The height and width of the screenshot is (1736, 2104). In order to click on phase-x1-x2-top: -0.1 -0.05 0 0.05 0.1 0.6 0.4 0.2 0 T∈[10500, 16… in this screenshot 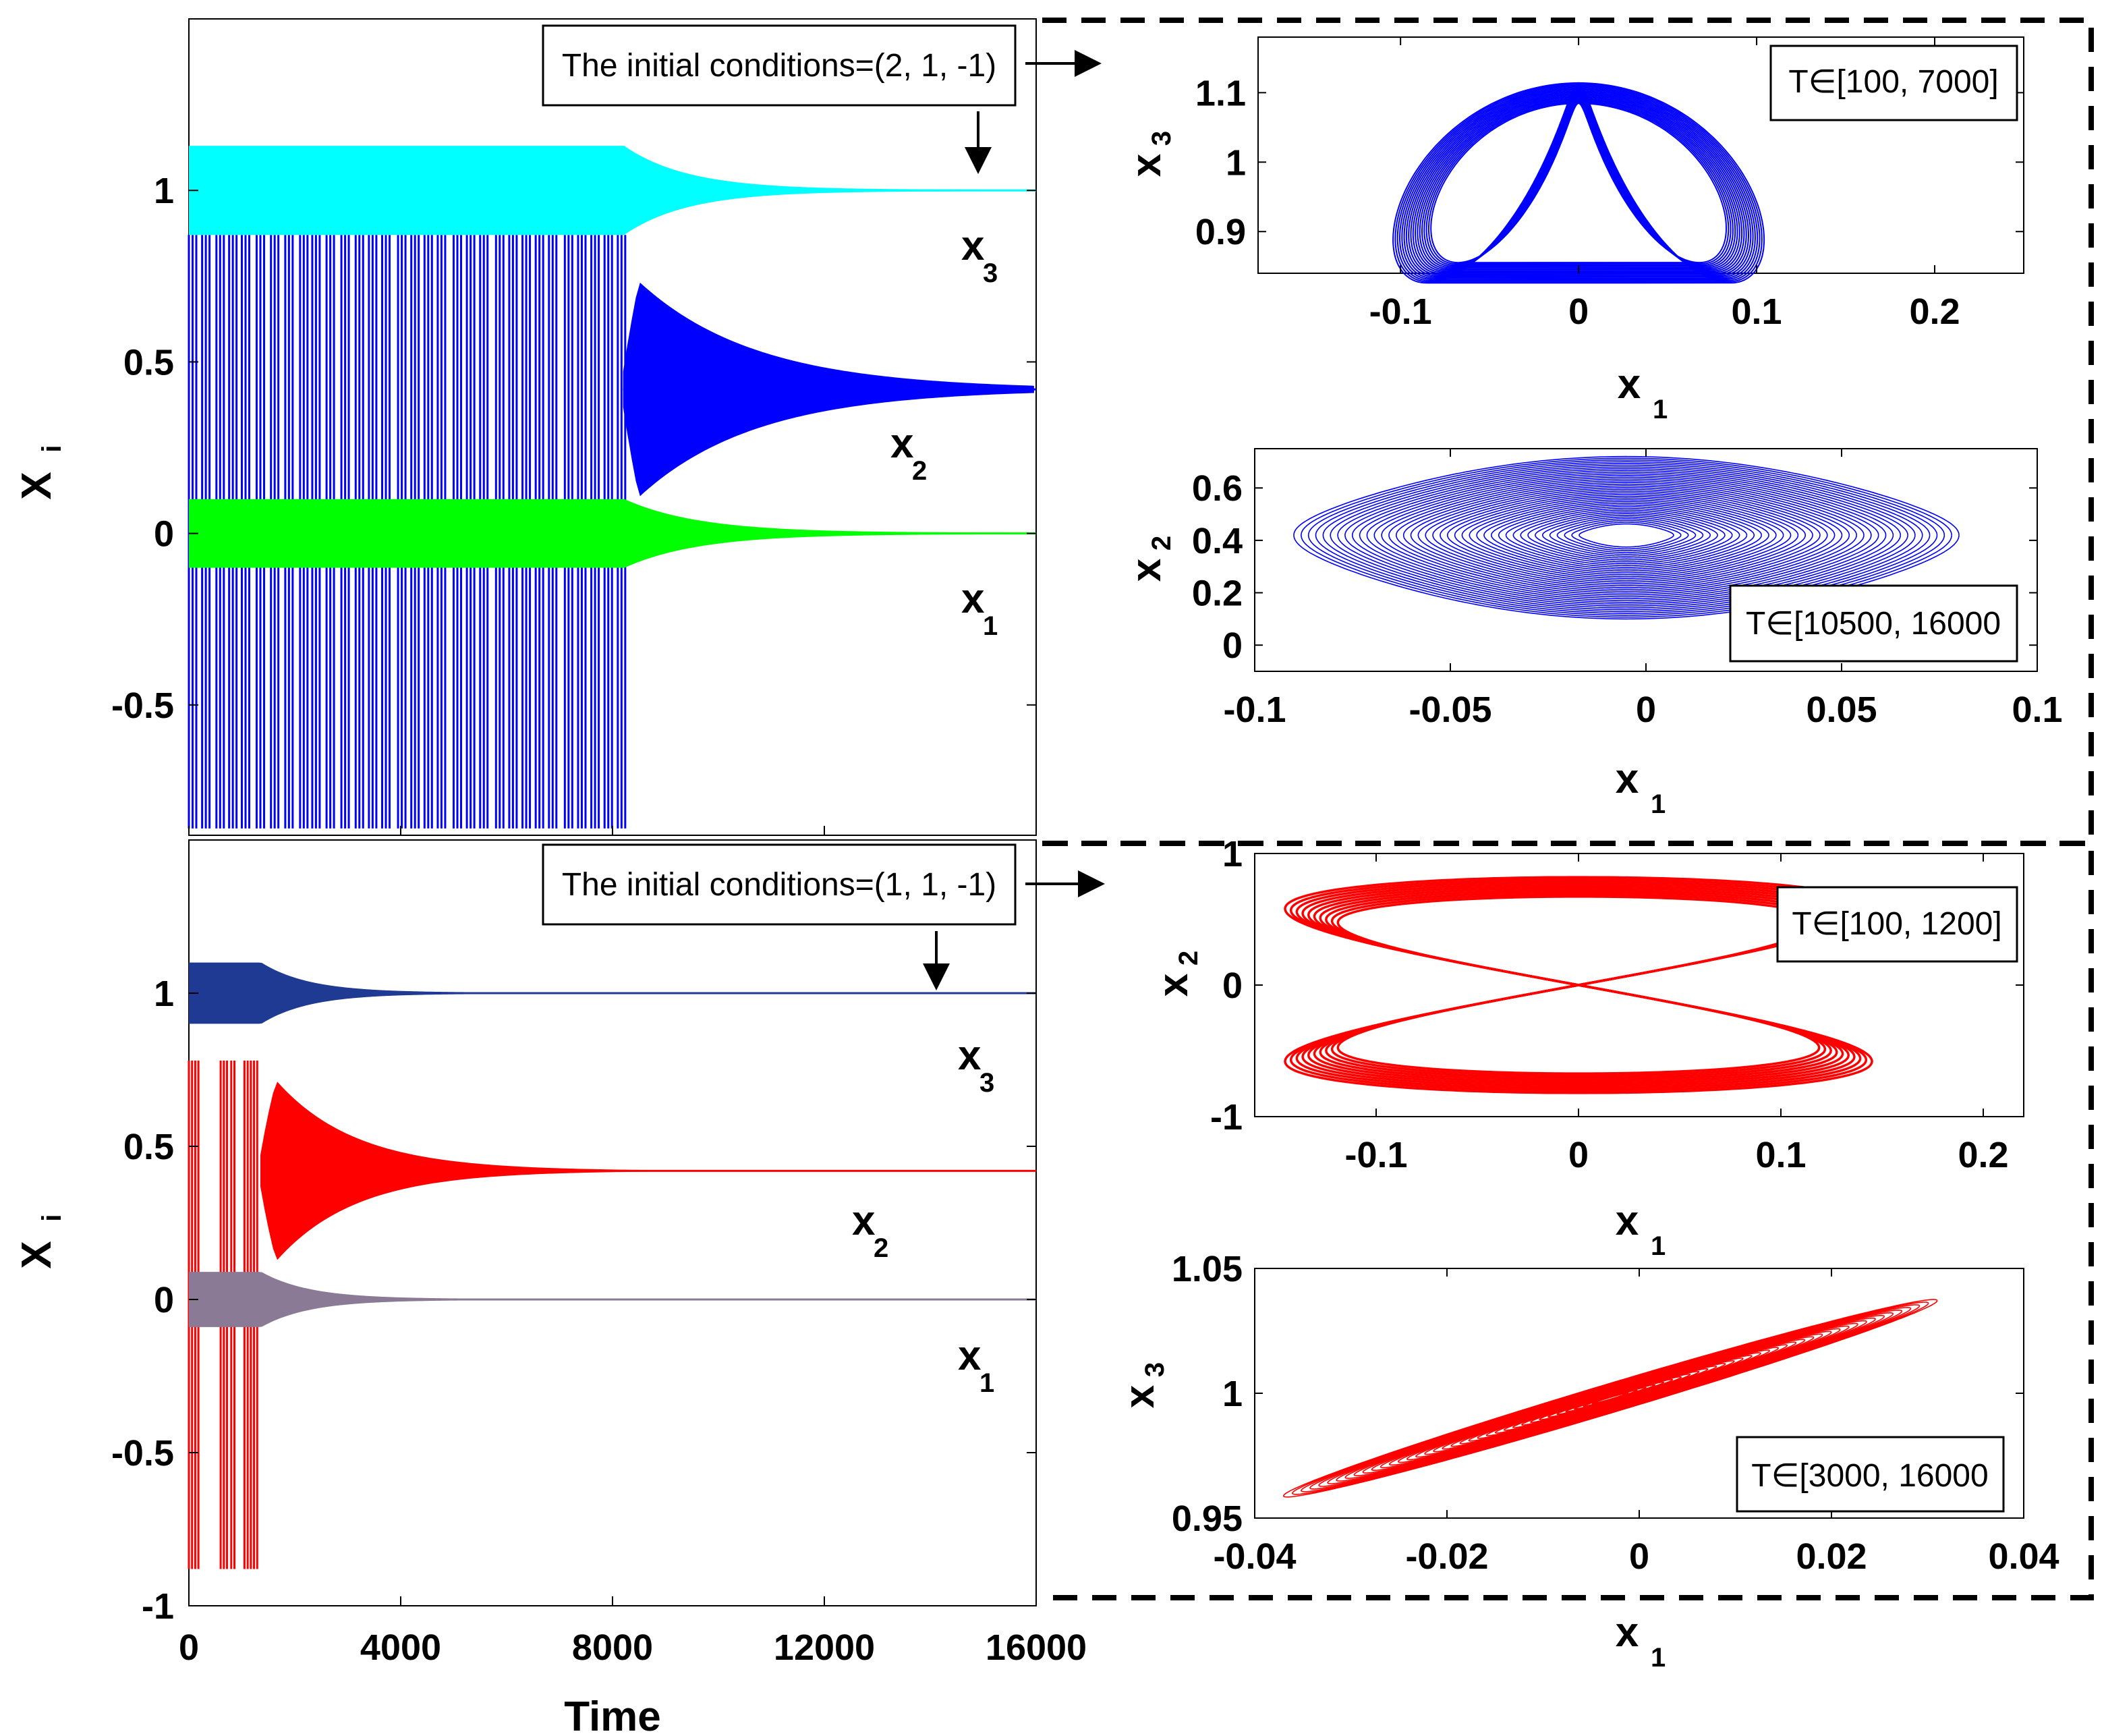, I will do `click(1593, 633)`.